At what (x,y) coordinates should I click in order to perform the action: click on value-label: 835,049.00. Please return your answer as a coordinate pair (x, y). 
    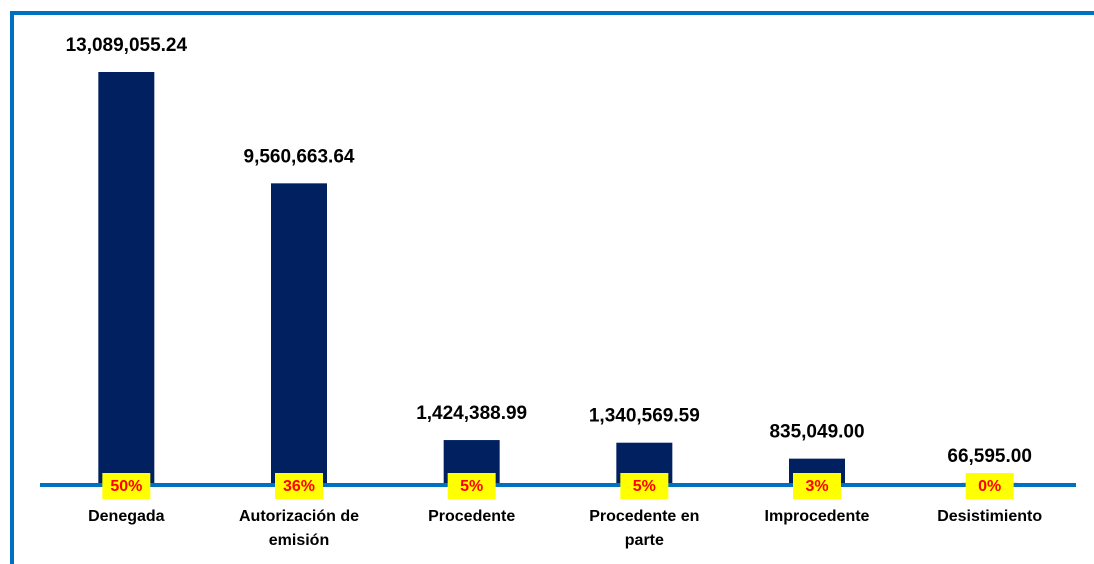
    Looking at the image, I should click on (816, 432).